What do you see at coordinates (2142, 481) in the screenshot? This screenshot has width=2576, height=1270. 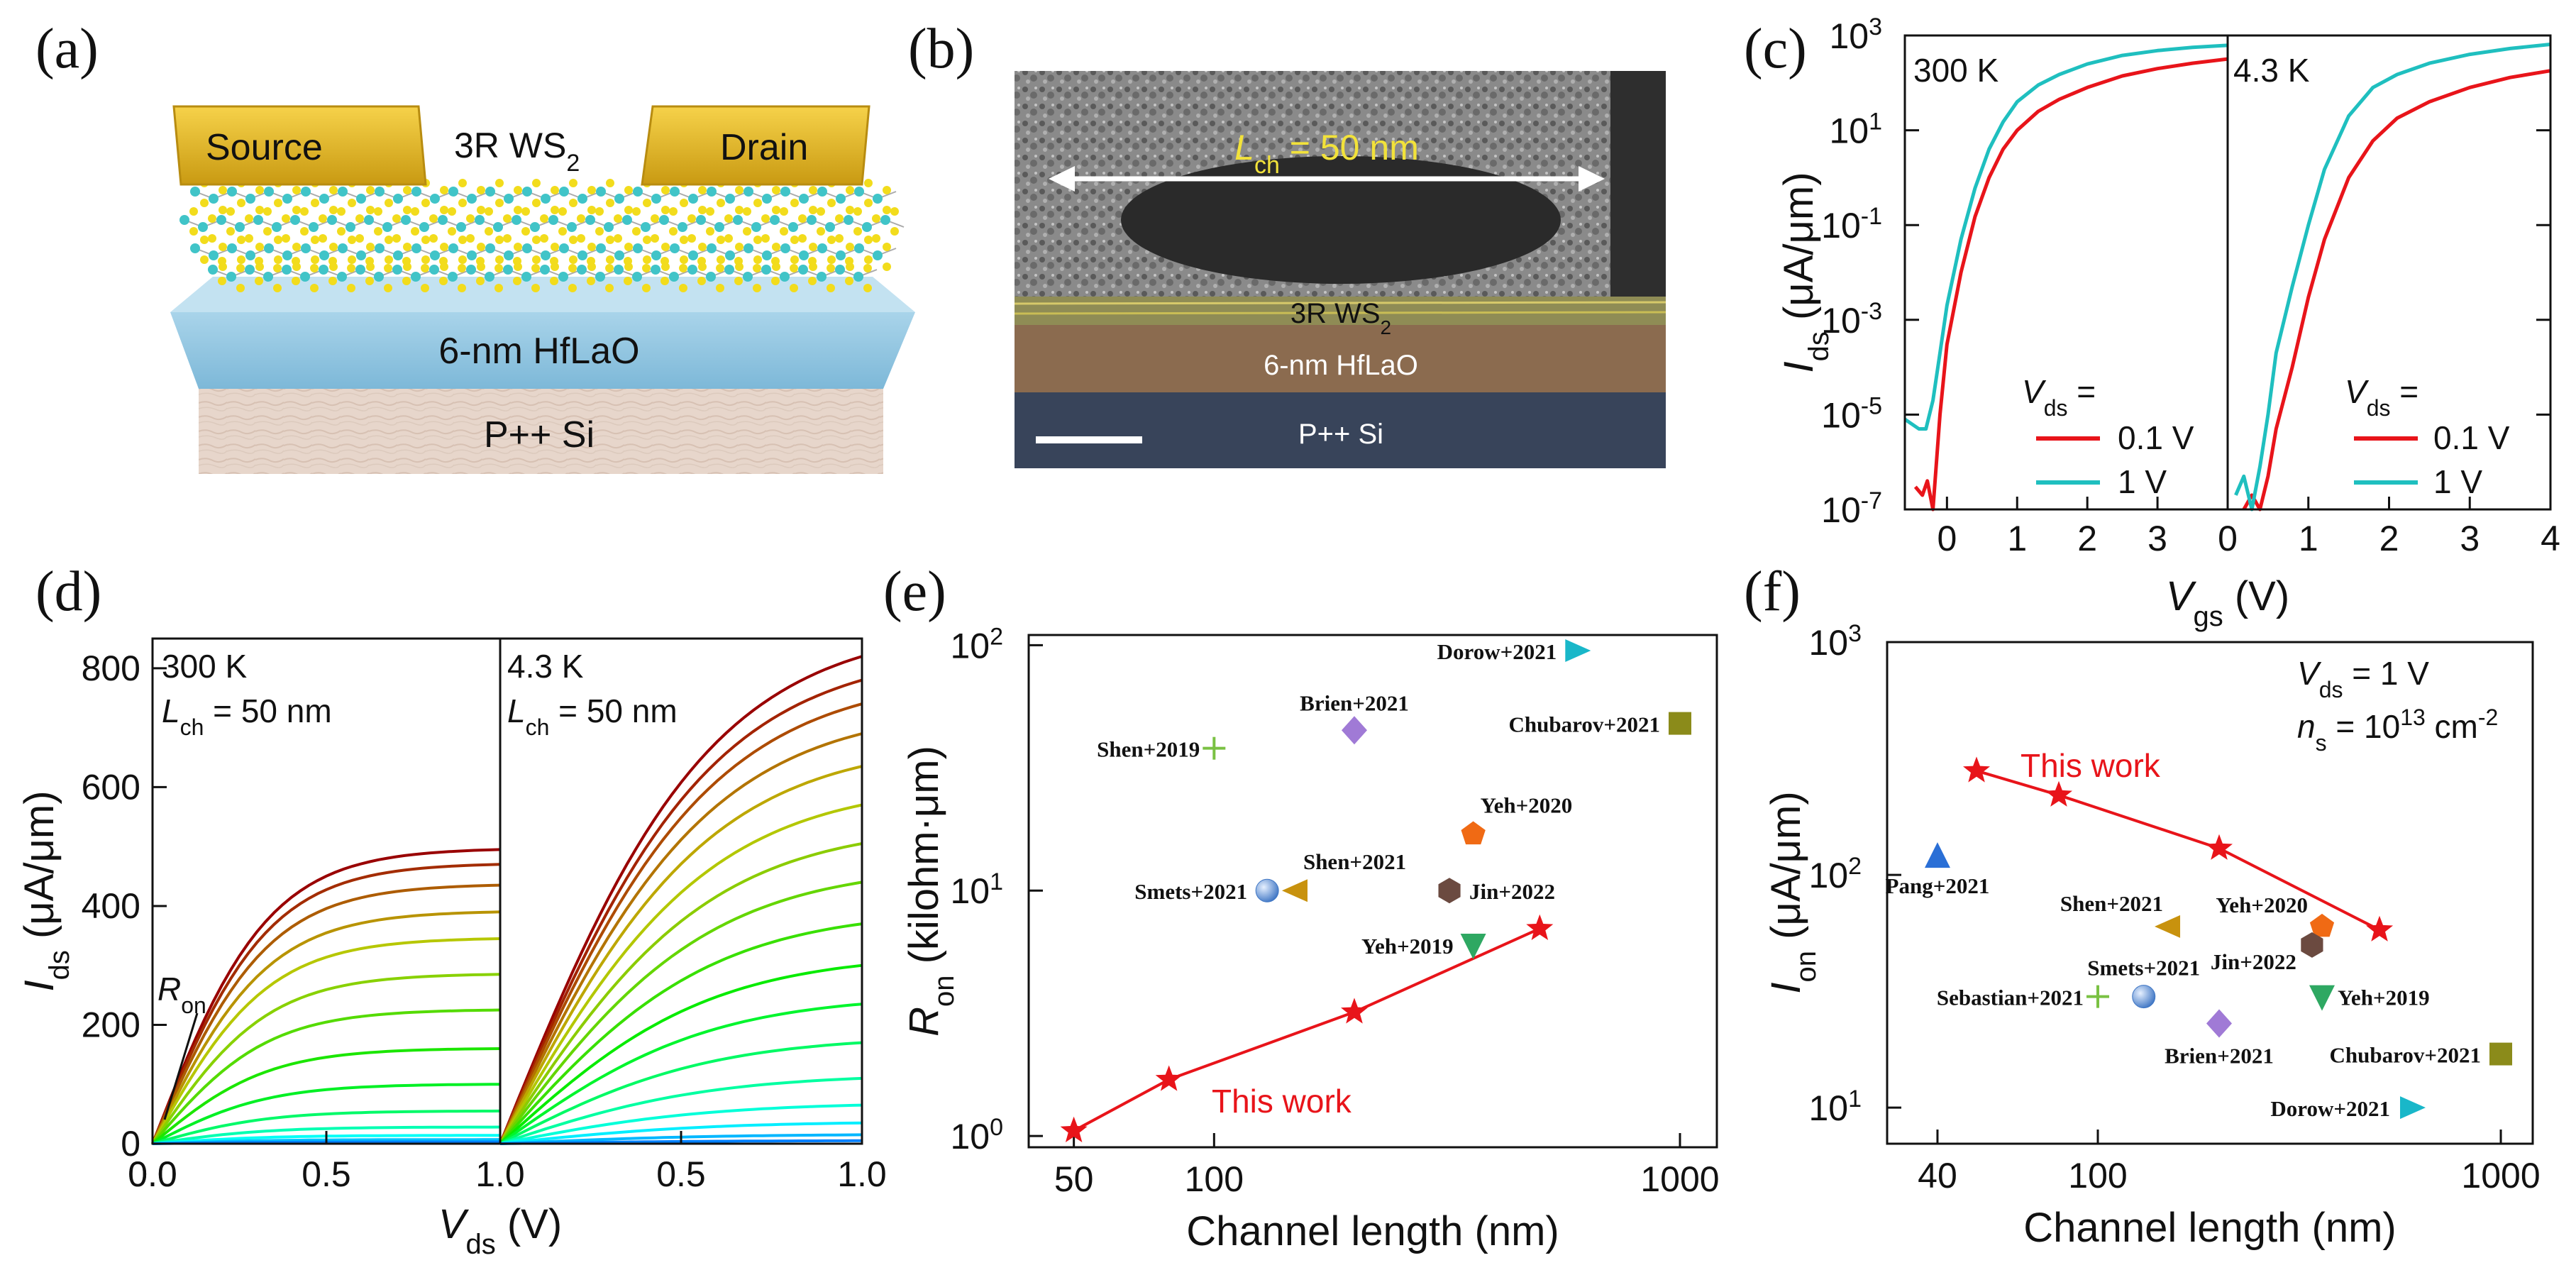 I see `c-legend-entry-1-left: 1 V` at bounding box center [2142, 481].